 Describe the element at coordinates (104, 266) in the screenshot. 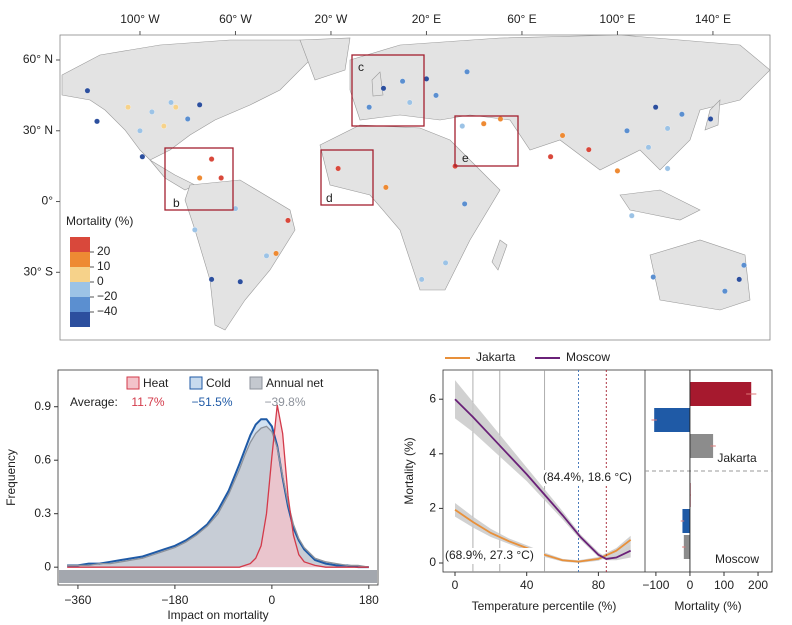

I see `legend-label: 10` at that location.